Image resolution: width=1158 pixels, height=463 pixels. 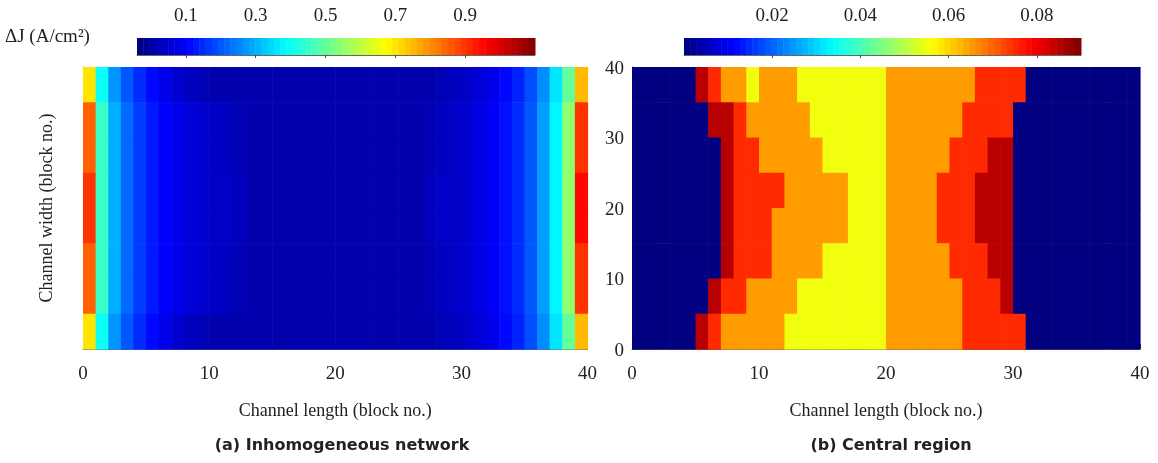 I want to click on y-tick-label: 0, so click(x=619, y=349).